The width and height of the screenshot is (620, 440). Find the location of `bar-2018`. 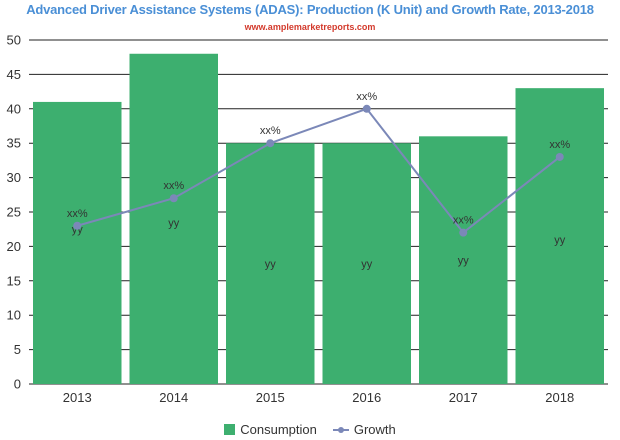

bar-2018 is located at coordinates (559, 236).